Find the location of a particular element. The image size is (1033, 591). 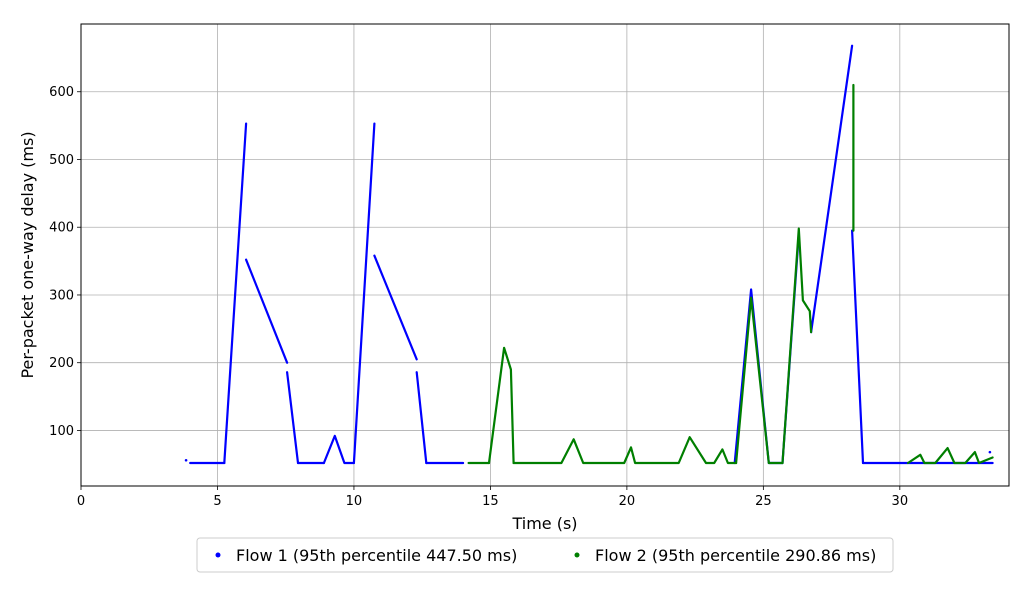

y-tick-label: 600 is located at coordinates (61, 92).